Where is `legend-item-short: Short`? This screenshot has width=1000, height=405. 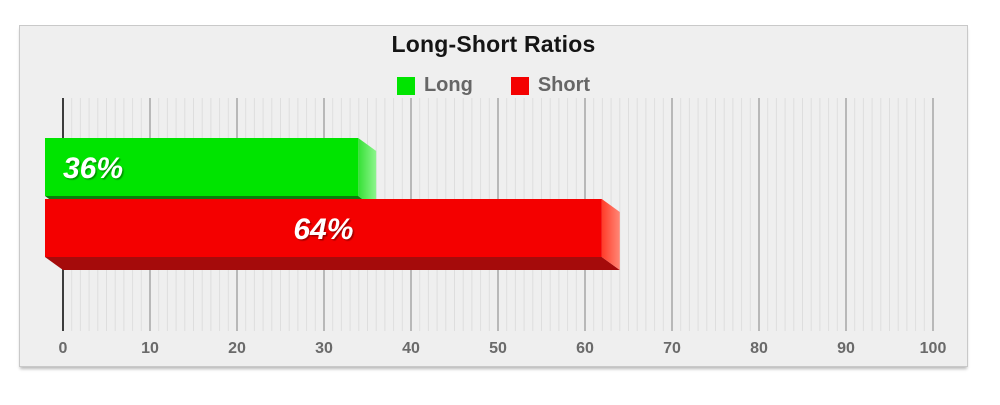 legend-item-short: Short is located at coordinates (550, 85).